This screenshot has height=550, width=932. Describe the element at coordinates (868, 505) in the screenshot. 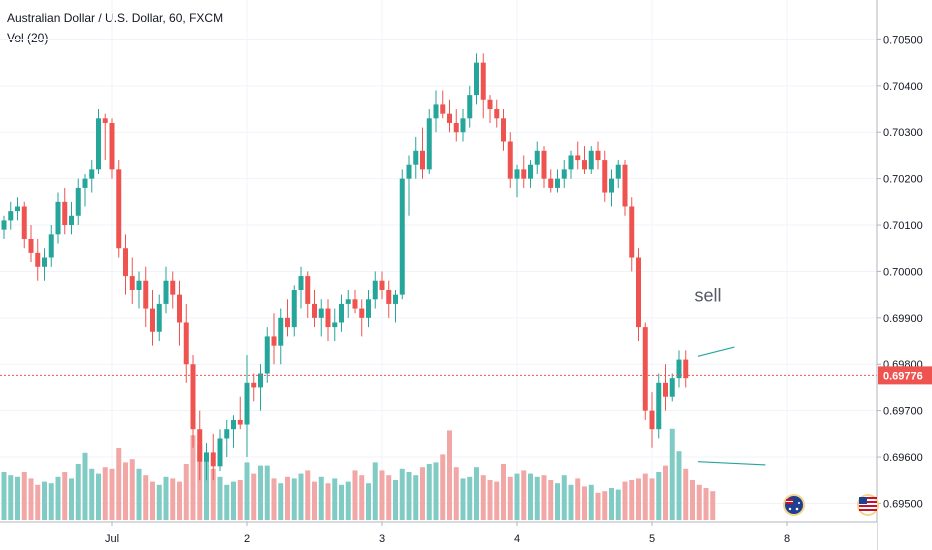

I see `usa-flag-icon` at that location.